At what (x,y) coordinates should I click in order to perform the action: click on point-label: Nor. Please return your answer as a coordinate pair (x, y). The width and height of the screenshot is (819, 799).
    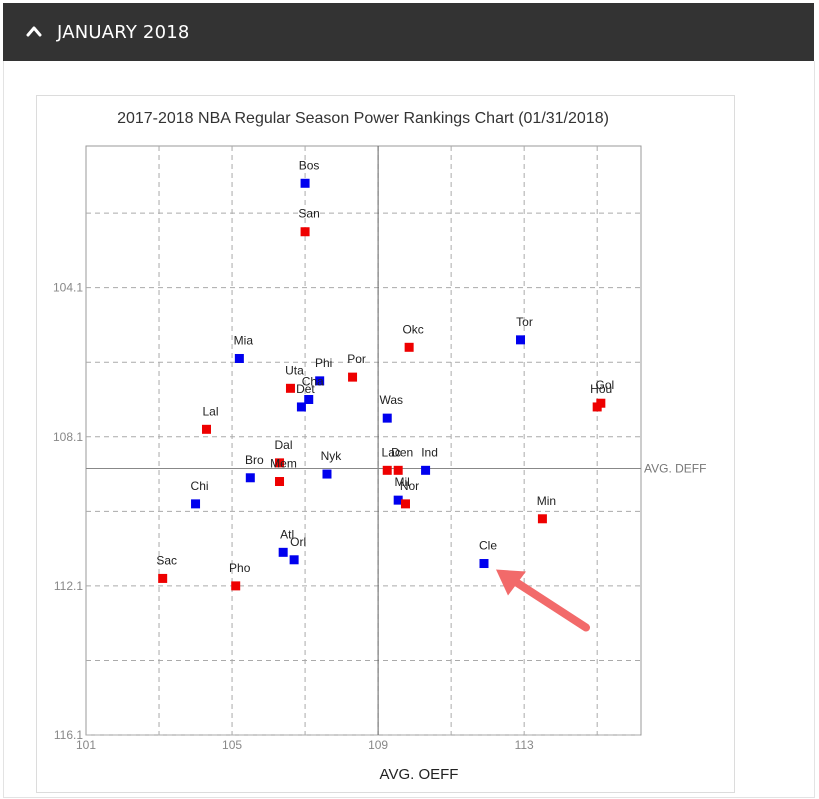
    Looking at the image, I should click on (409, 486).